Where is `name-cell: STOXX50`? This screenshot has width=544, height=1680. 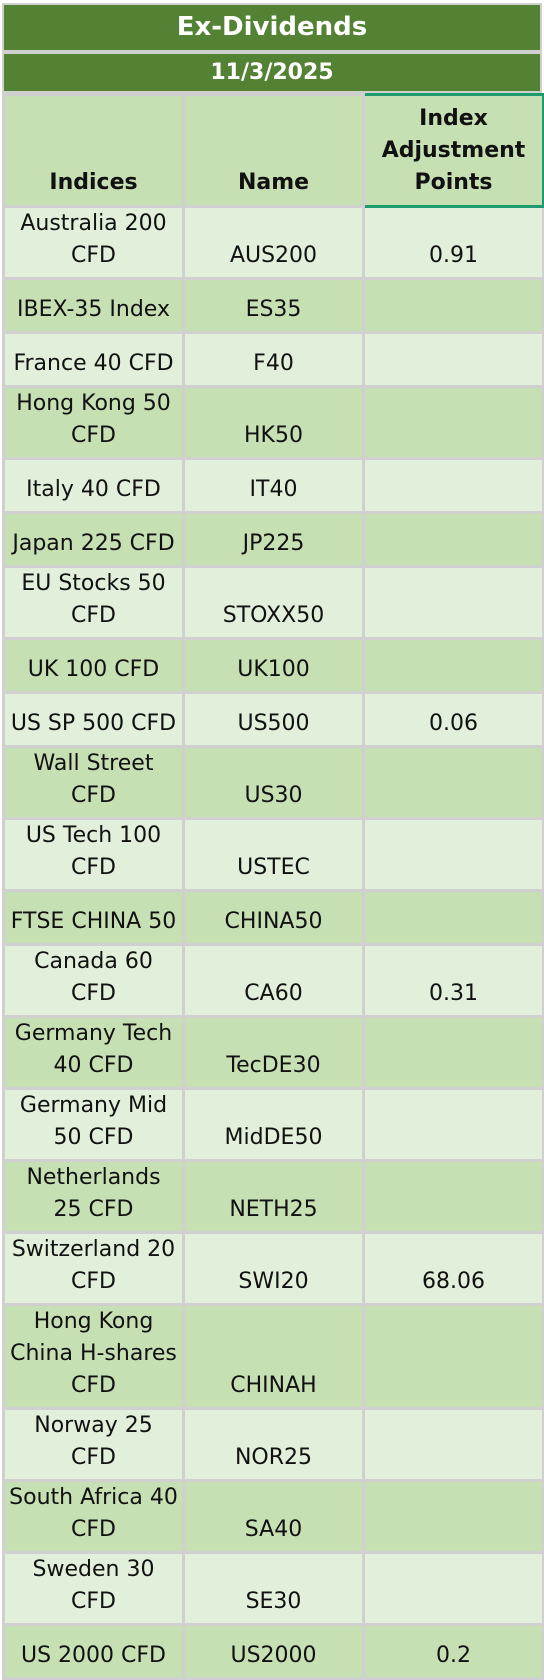 name-cell: STOXX50 is located at coordinates (273, 602).